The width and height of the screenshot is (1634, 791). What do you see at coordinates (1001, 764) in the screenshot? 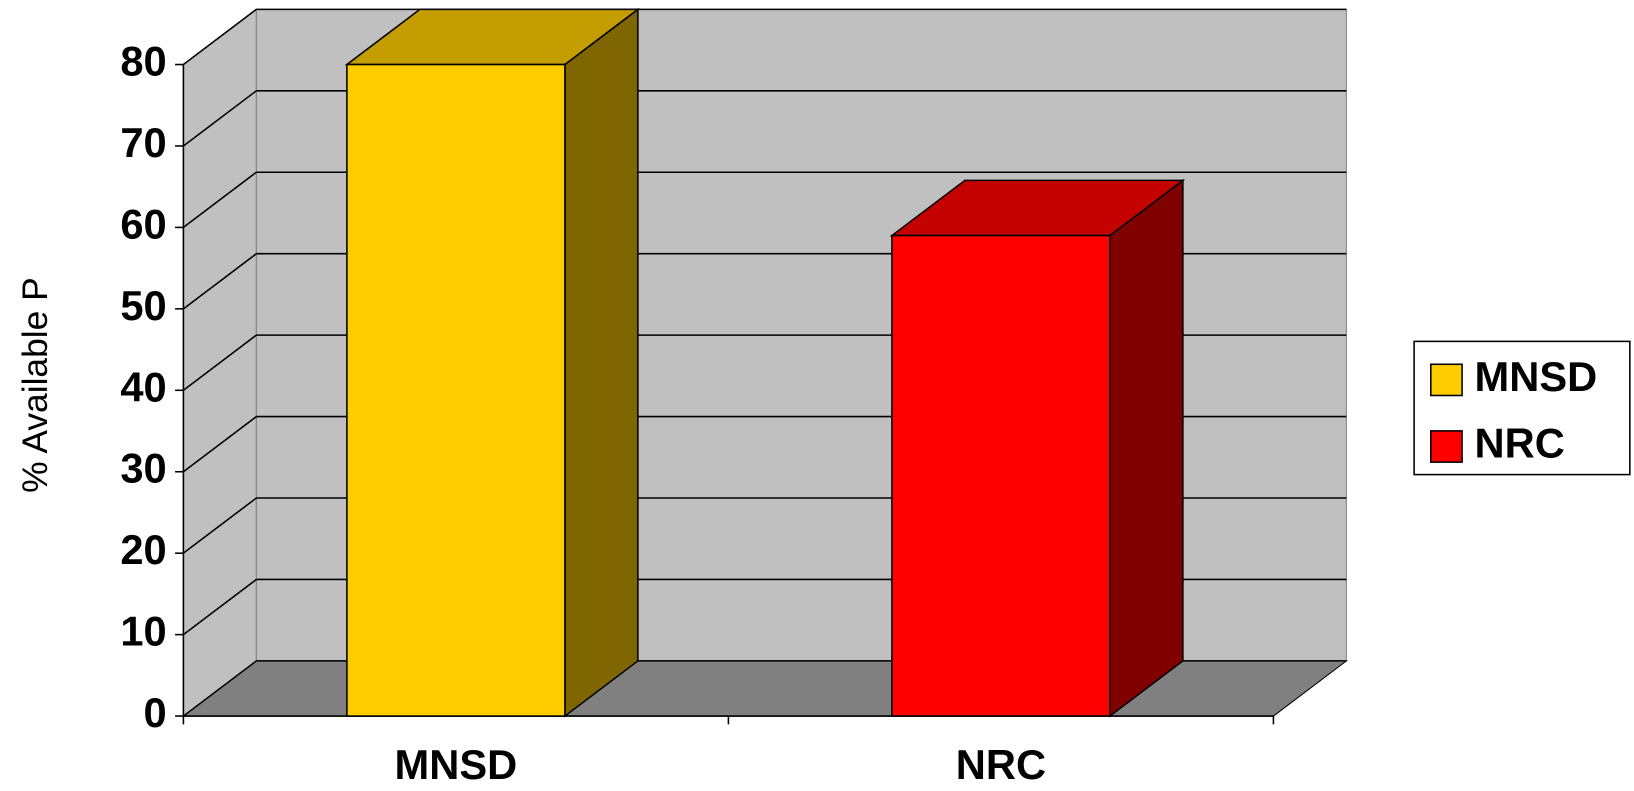
I see `x-tick-label: NRC` at bounding box center [1001, 764].